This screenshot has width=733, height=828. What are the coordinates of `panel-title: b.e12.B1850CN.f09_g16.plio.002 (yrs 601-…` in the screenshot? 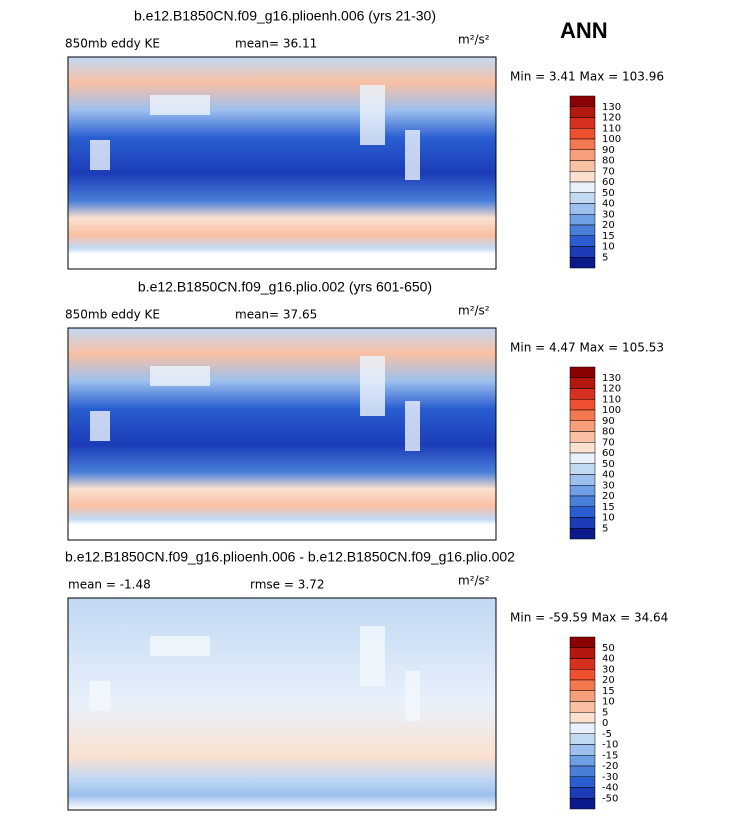 It's located at (285, 287).